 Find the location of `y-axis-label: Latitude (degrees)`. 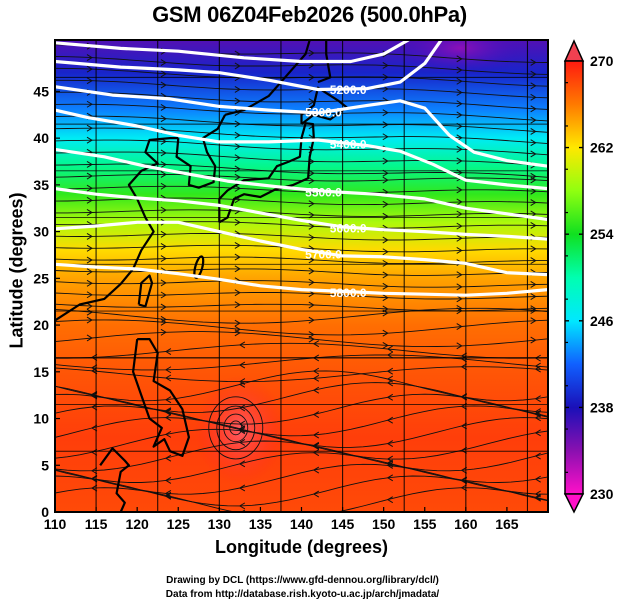

y-axis-label: Latitude (degrees) is located at coordinates (16, 270).